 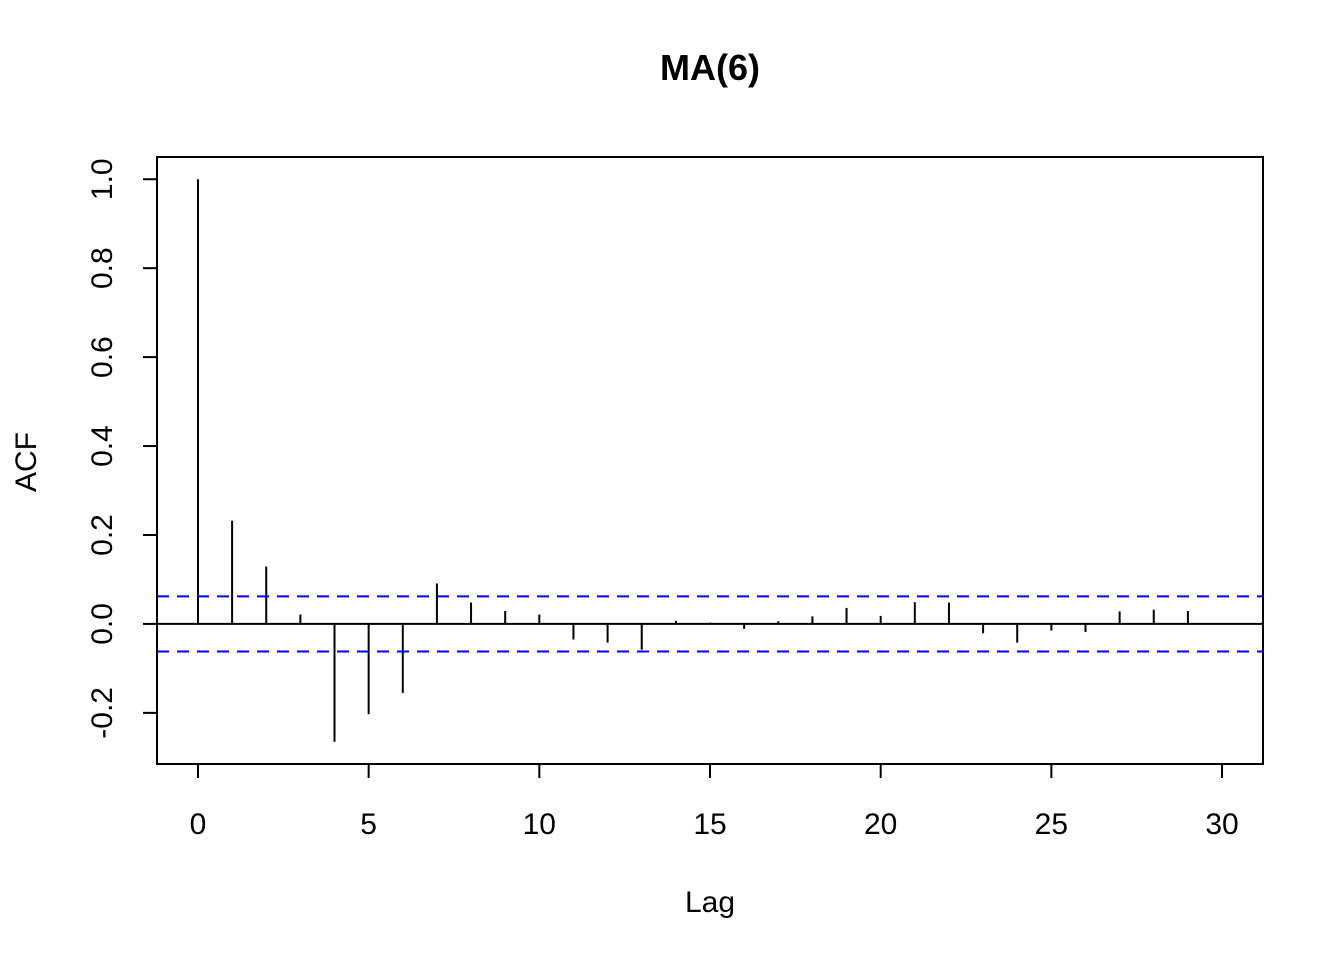 I want to click on y-axis-label: ACF, so click(x=26, y=462).